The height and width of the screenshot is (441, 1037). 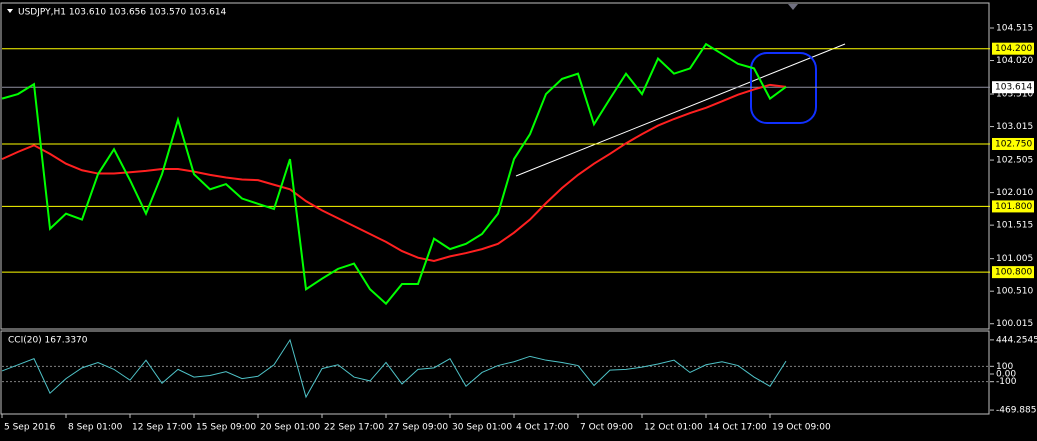 I want to click on trend-line, so click(x=680, y=110).